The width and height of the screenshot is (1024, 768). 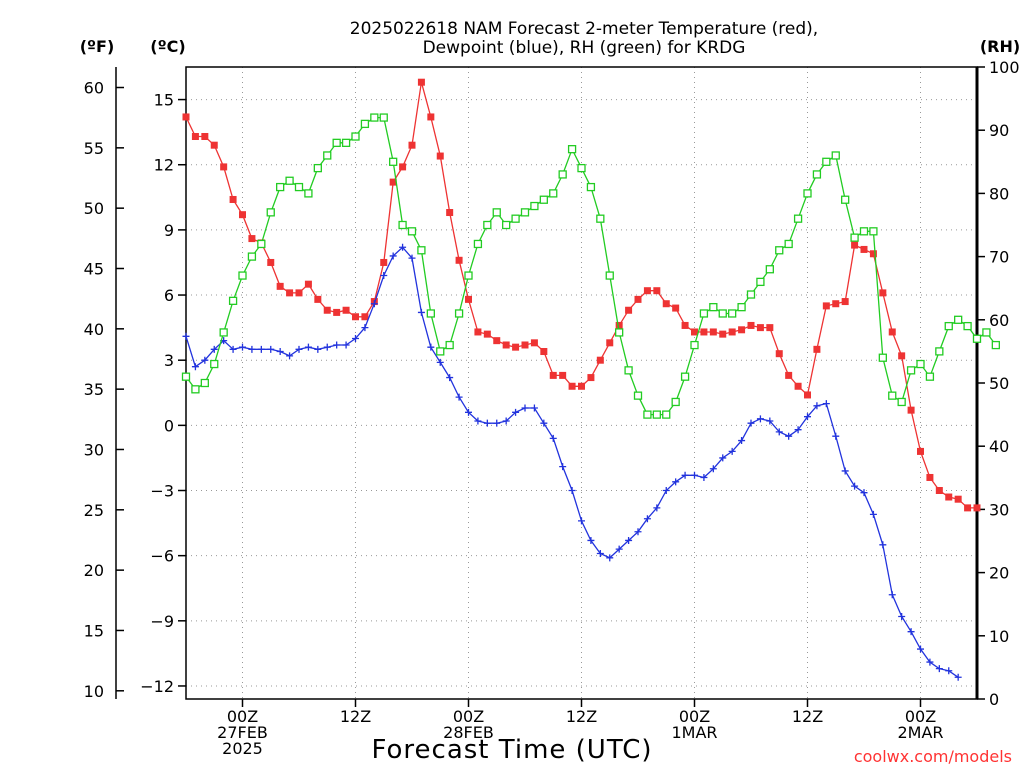 I want to click on x-tick-label: 12Z, so click(x=581, y=716).